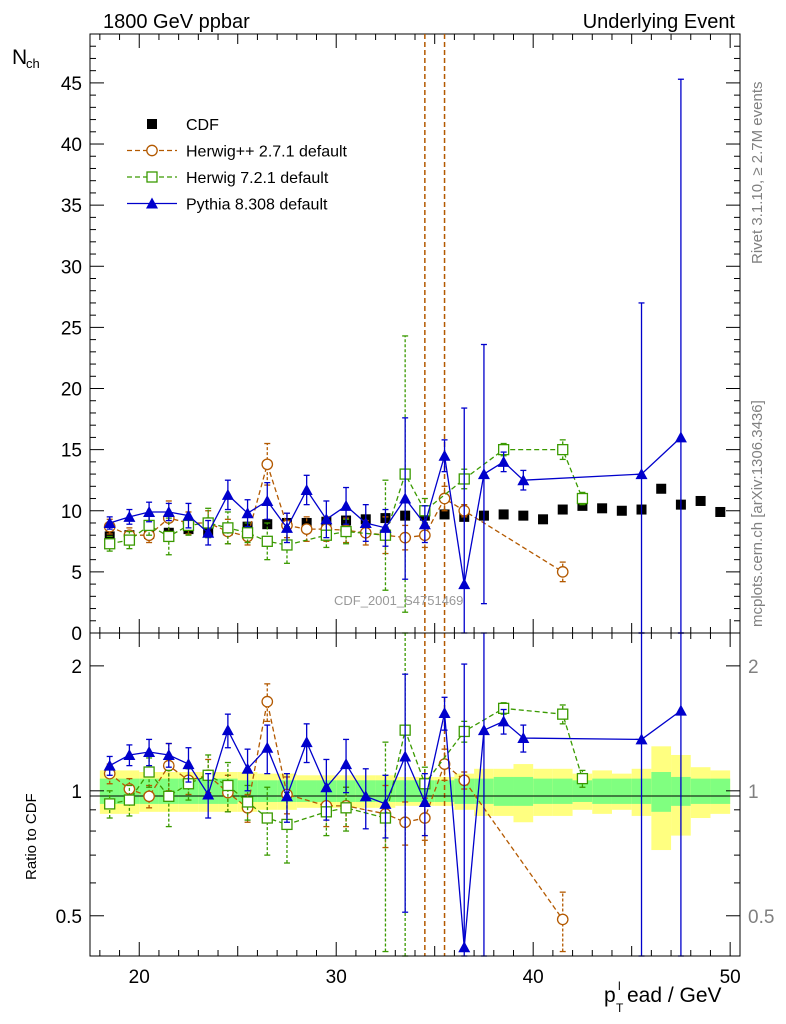 The image size is (786, 1024). Describe the element at coordinates (336, 977) in the screenshot. I see `x-tick-label: 30` at that location.